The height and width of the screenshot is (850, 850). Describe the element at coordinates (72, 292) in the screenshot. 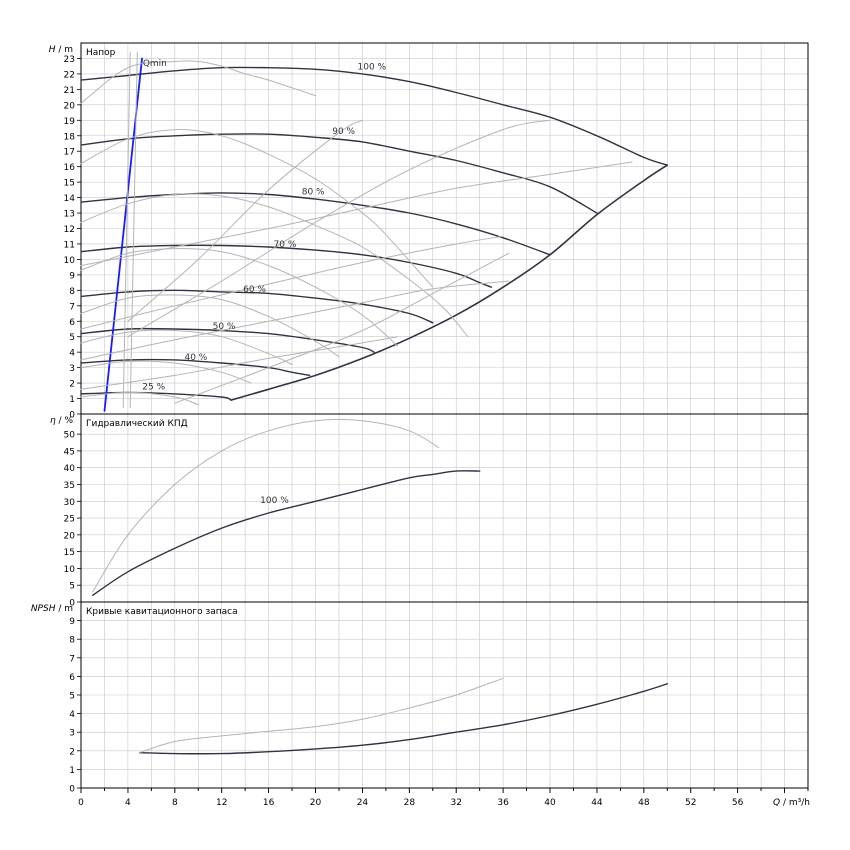

I see `y-tick-label: 8` at that location.